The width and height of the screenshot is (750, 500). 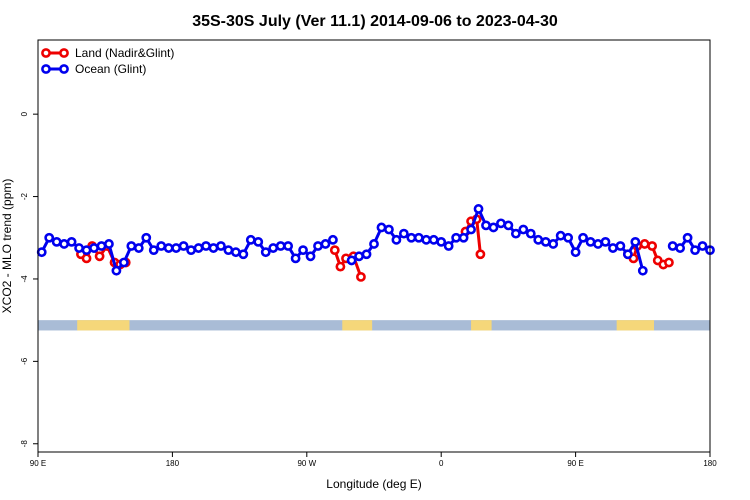 I want to click on x-axis: 90 E 180 90 W 0 90 E 180, so click(x=373, y=460).